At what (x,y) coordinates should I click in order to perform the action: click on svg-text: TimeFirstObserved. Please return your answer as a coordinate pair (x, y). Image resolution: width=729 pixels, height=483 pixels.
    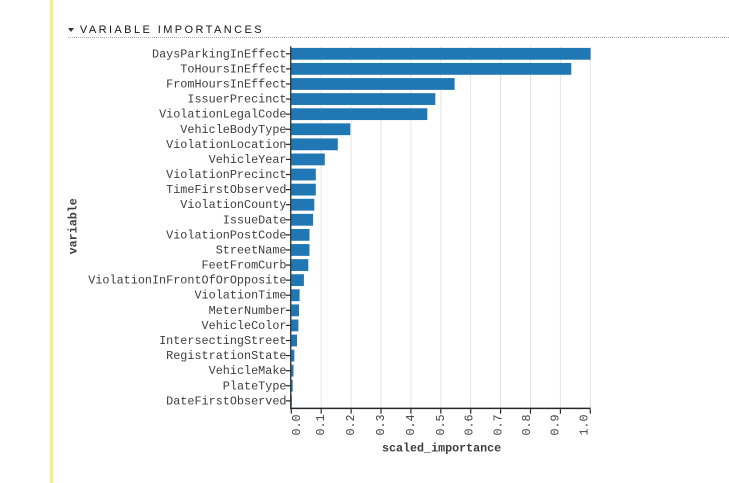
    Looking at the image, I should click on (226, 190).